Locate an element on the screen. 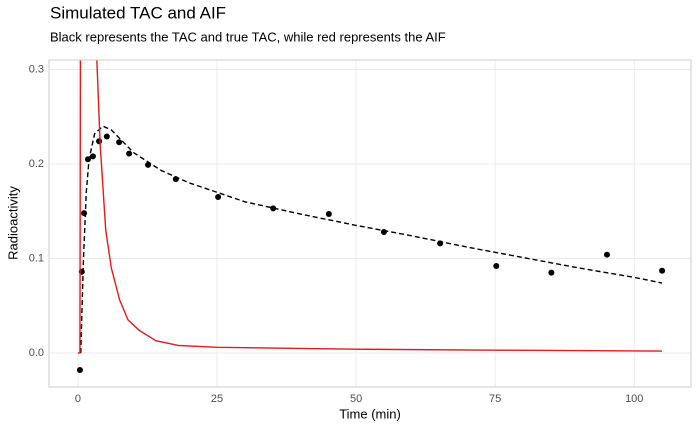 This screenshot has height=432, width=700. x-tick-label: 25 is located at coordinates (217, 399).